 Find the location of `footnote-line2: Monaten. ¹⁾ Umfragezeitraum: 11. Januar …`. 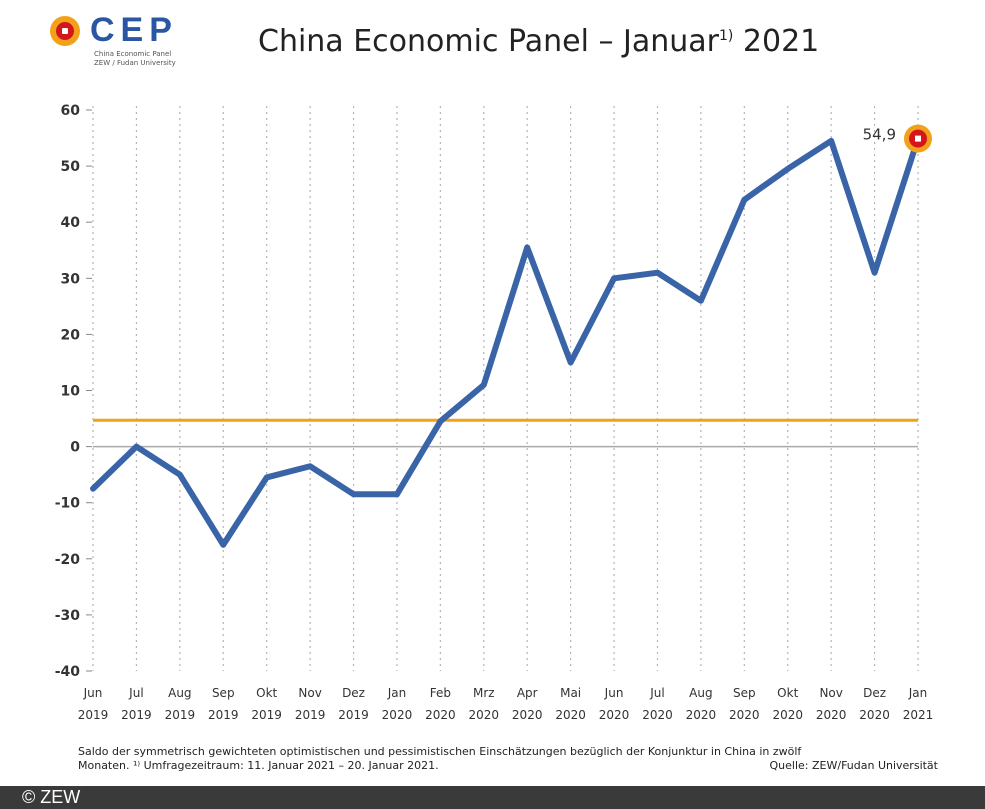

footnote-line2: Monaten. ¹⁾ Umfragezeitraum: 11. Januar … is located at coordinates (258, 765).